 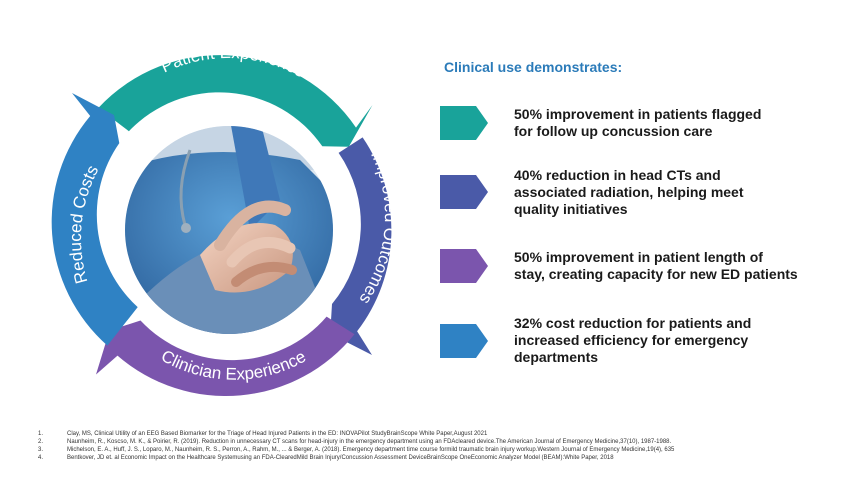 I want to click on bullet-line: 50% improvement in patient length of, so click(x=638, y=257).